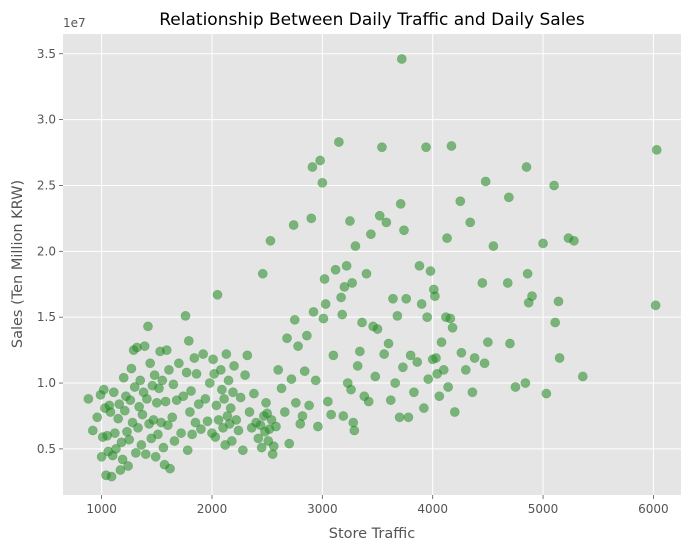 The width and height of the screenshot is (692, 549). What do you see at coordinates (212, 509) in the screenshot?
I see `x-tick-label: 2000` at bounding box center [212, 509].